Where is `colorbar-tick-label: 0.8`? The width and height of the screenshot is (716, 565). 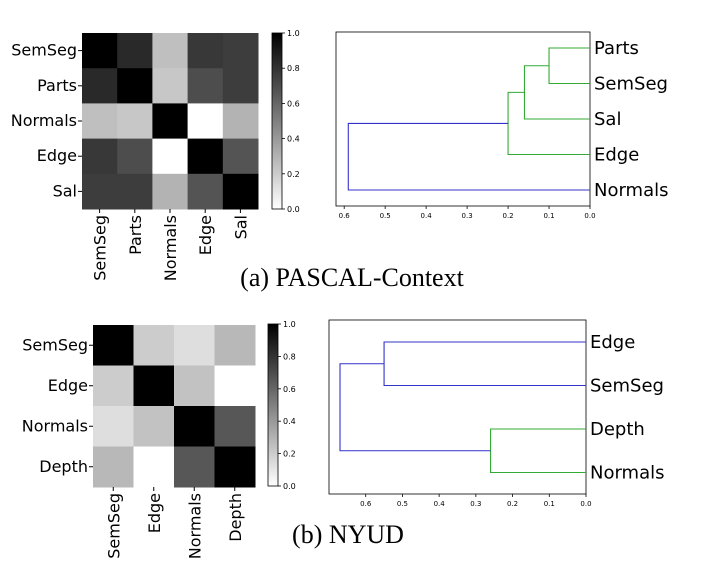
colorbar-tick-label: 0.8 is located at coordinates (289, 356).